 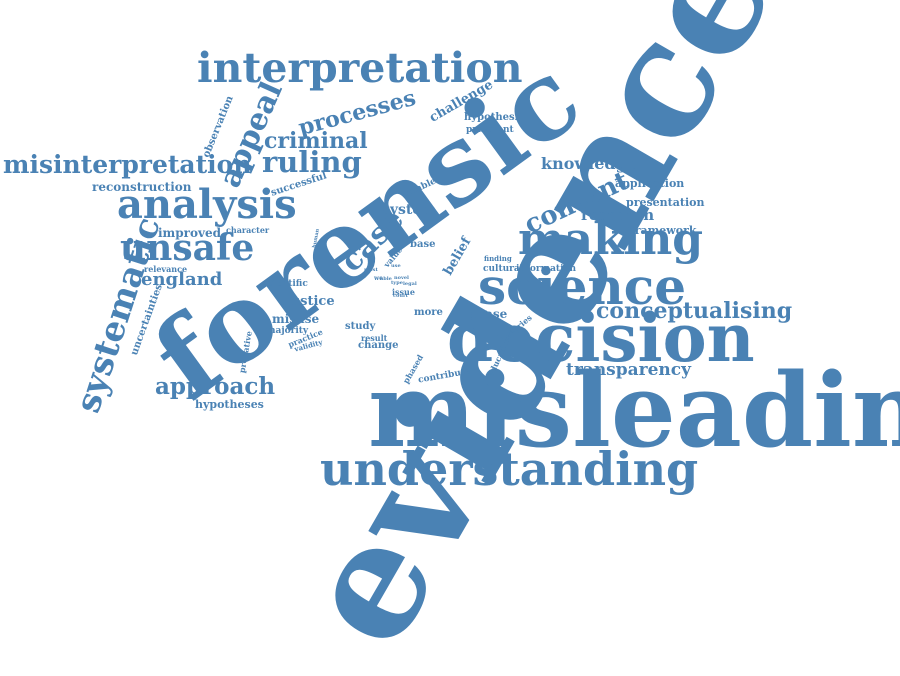 What do you see at coordinates (663, 230) in the screenshot?
I see `word-framework: framework` at bounding box center [663, 230].